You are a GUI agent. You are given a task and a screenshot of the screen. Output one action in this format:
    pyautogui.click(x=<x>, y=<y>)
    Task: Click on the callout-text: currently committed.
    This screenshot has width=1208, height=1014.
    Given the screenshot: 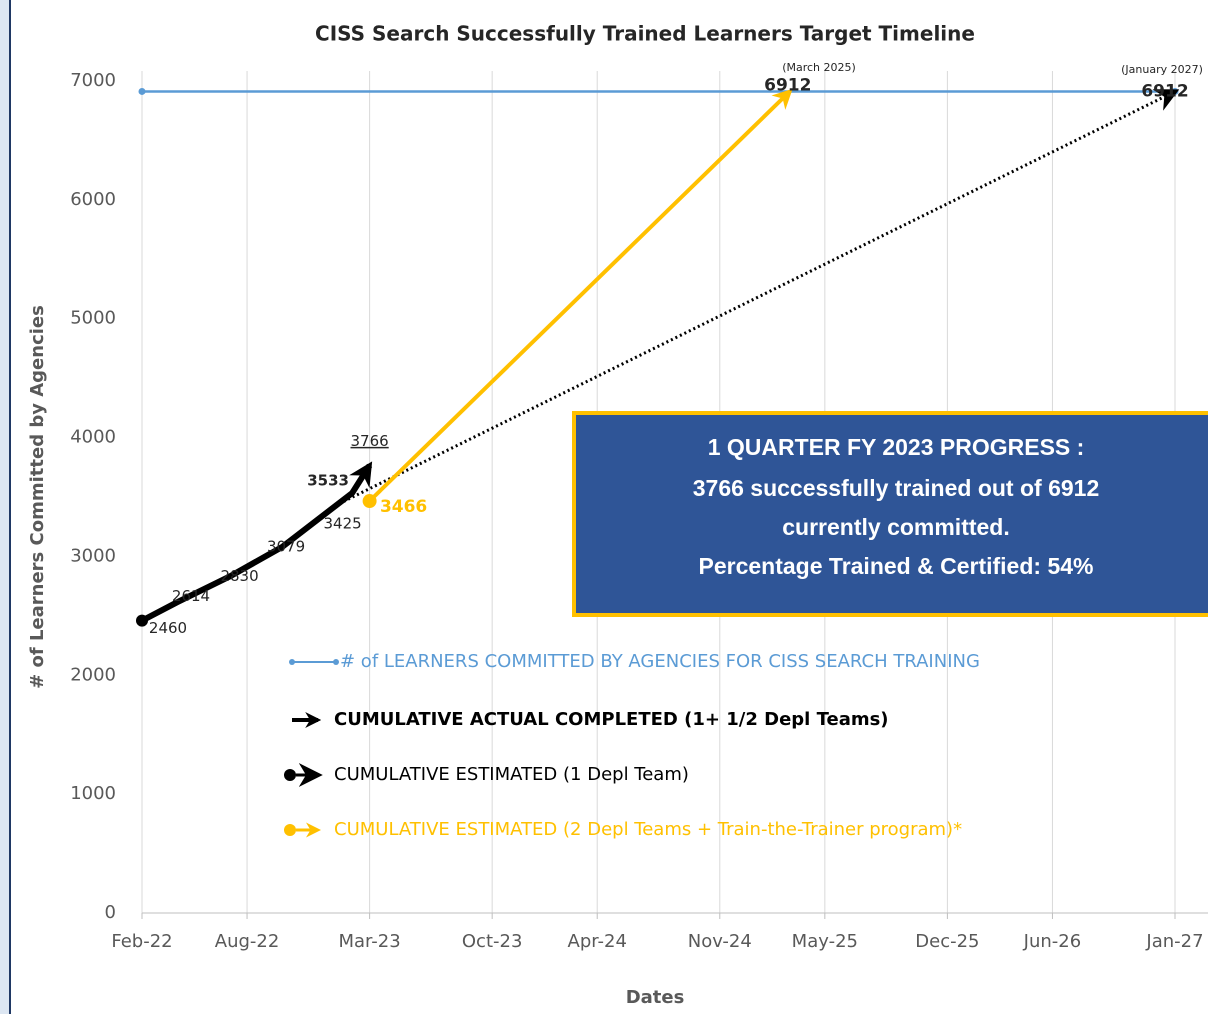 What is the action you would take?
    pyautogui.click(x=896, y=527)
    